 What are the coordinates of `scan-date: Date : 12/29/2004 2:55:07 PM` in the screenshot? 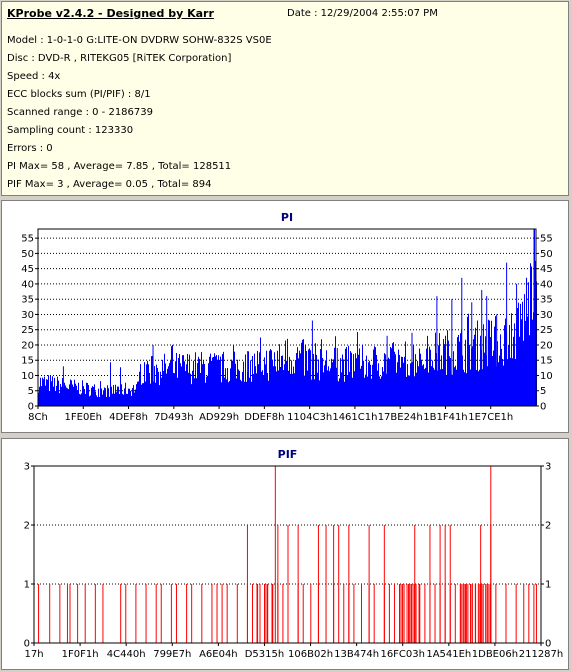 It's located at (362, 13).